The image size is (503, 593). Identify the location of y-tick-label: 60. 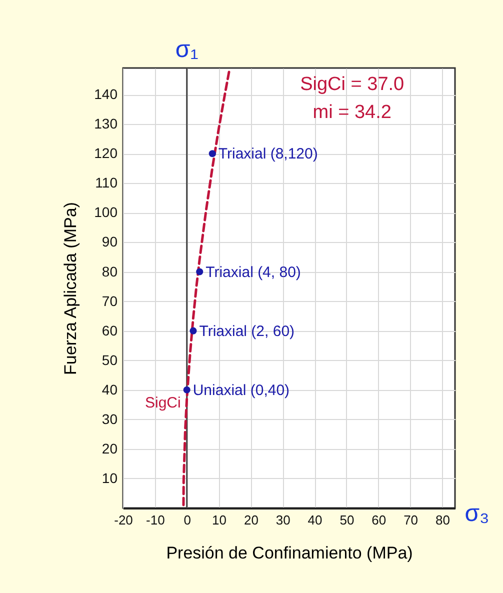
(110, 330).